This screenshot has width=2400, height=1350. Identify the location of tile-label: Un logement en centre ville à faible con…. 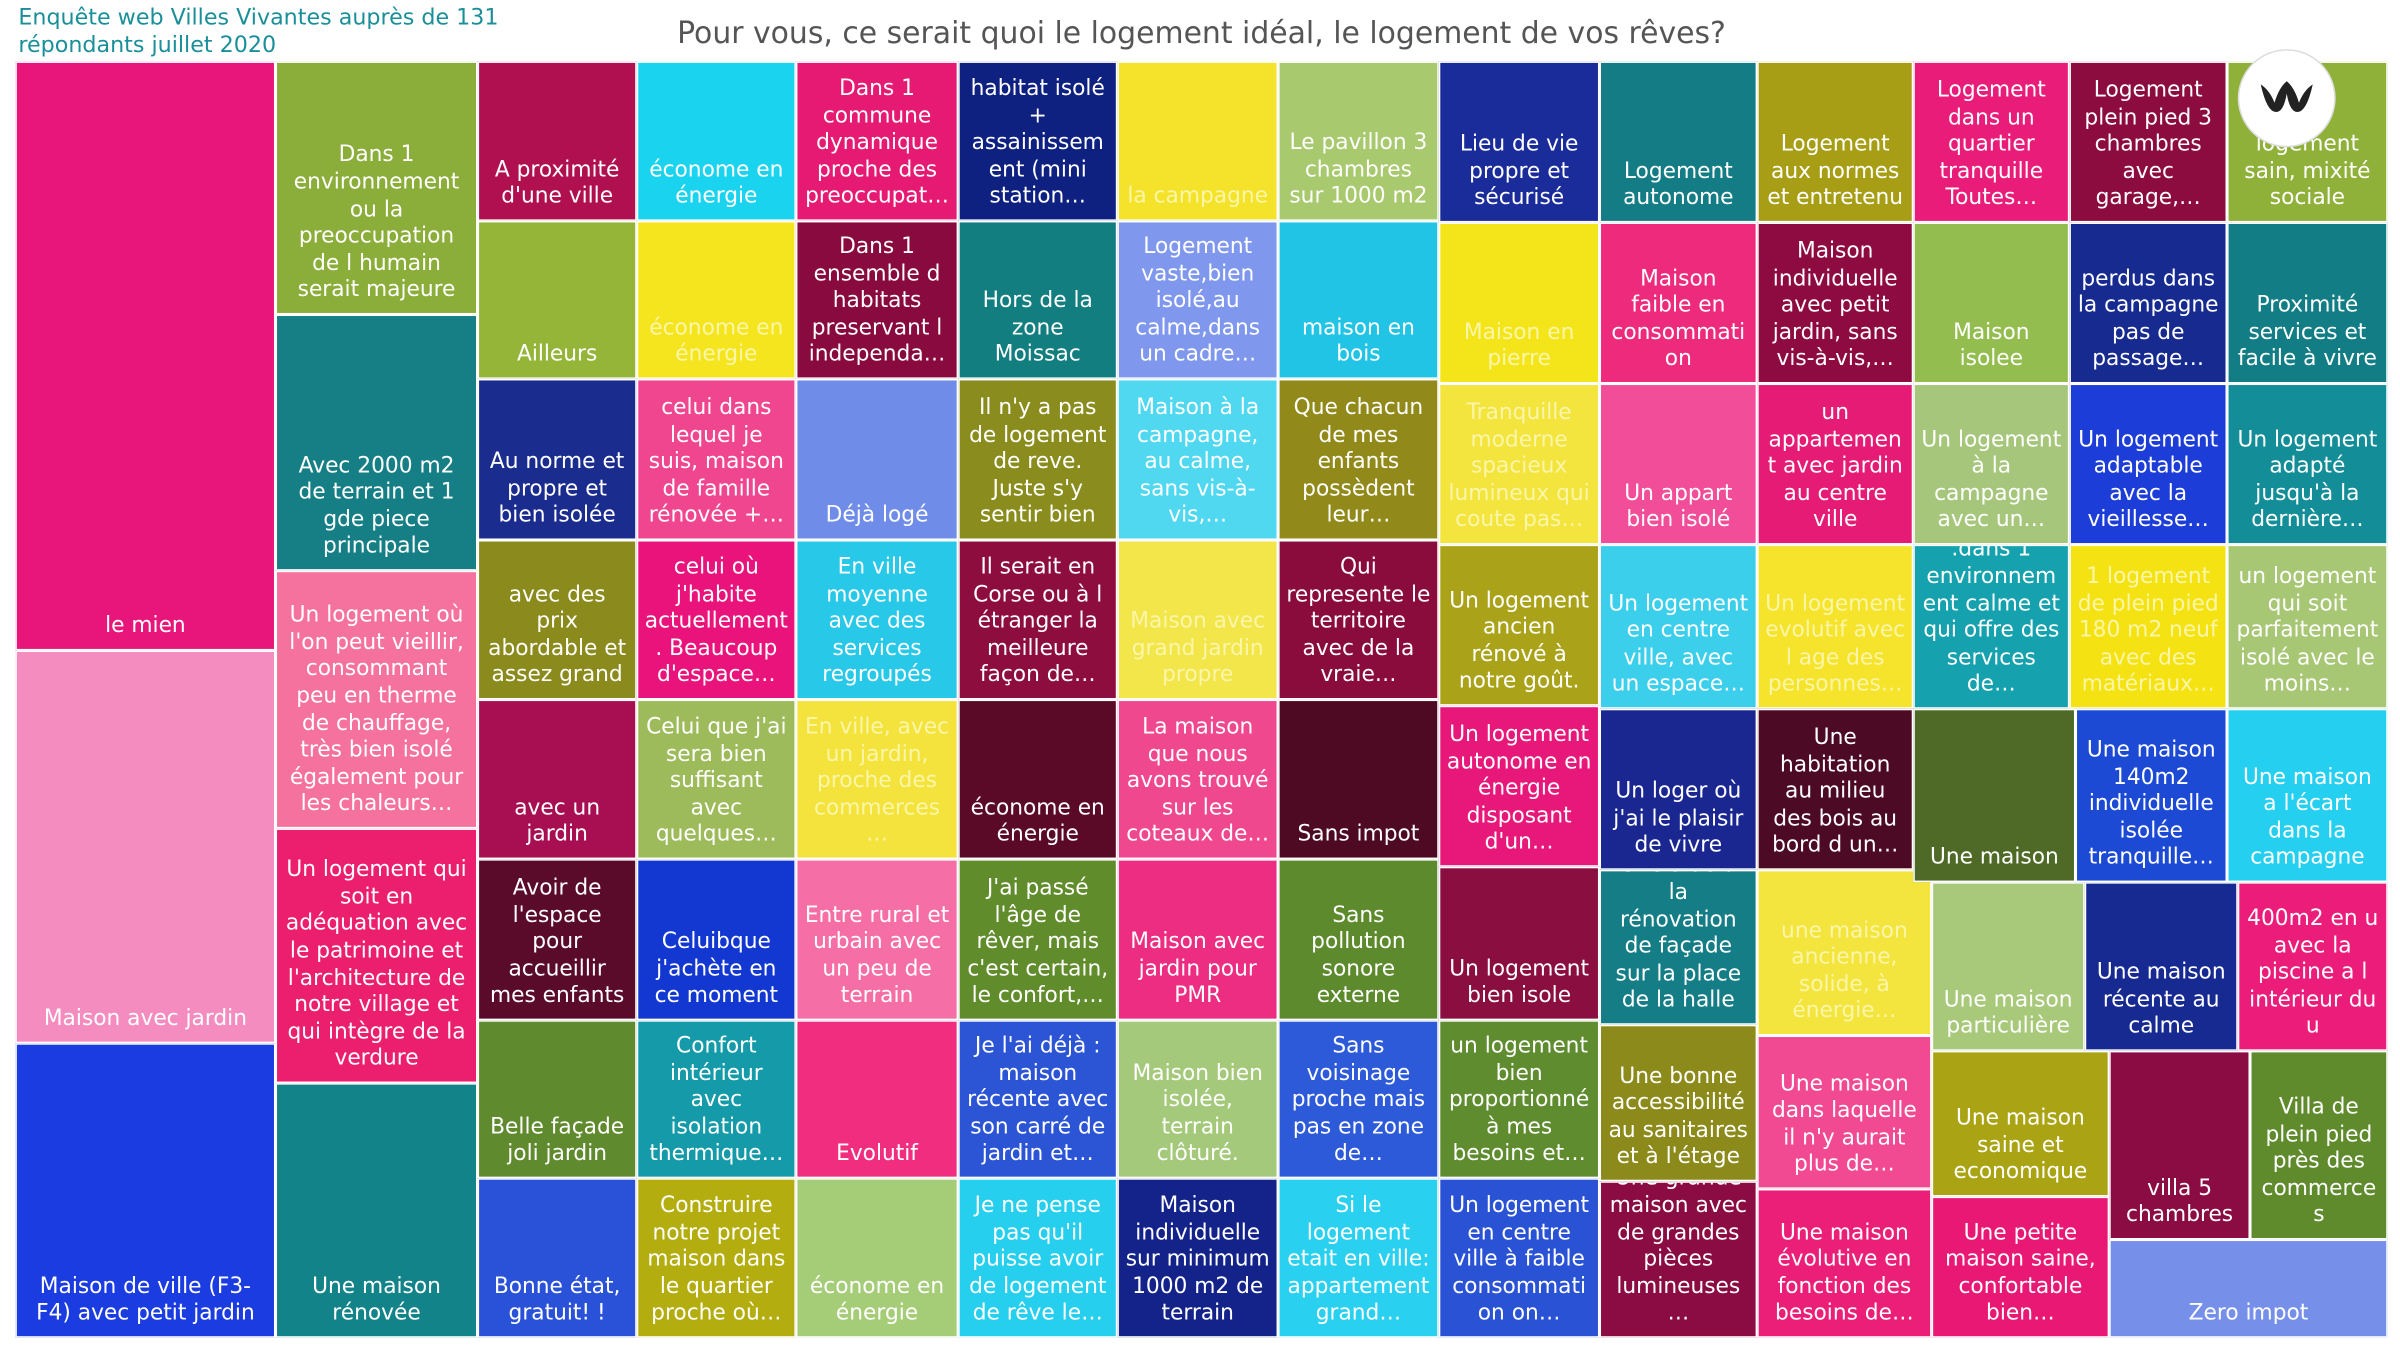
(1519, 1260).